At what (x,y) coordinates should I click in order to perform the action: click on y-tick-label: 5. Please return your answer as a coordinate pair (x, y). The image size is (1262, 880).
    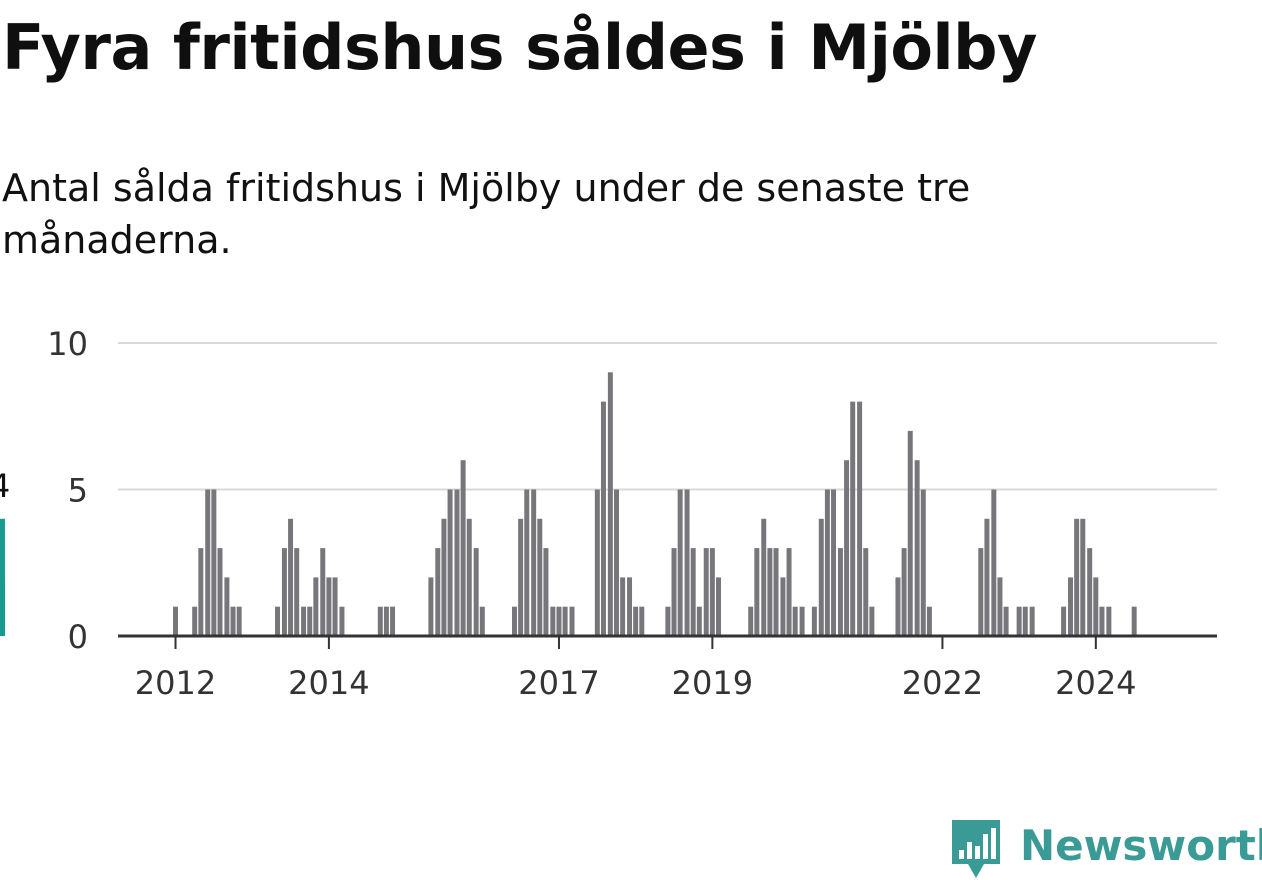
    Looking at the image, I should click on (78, 491).